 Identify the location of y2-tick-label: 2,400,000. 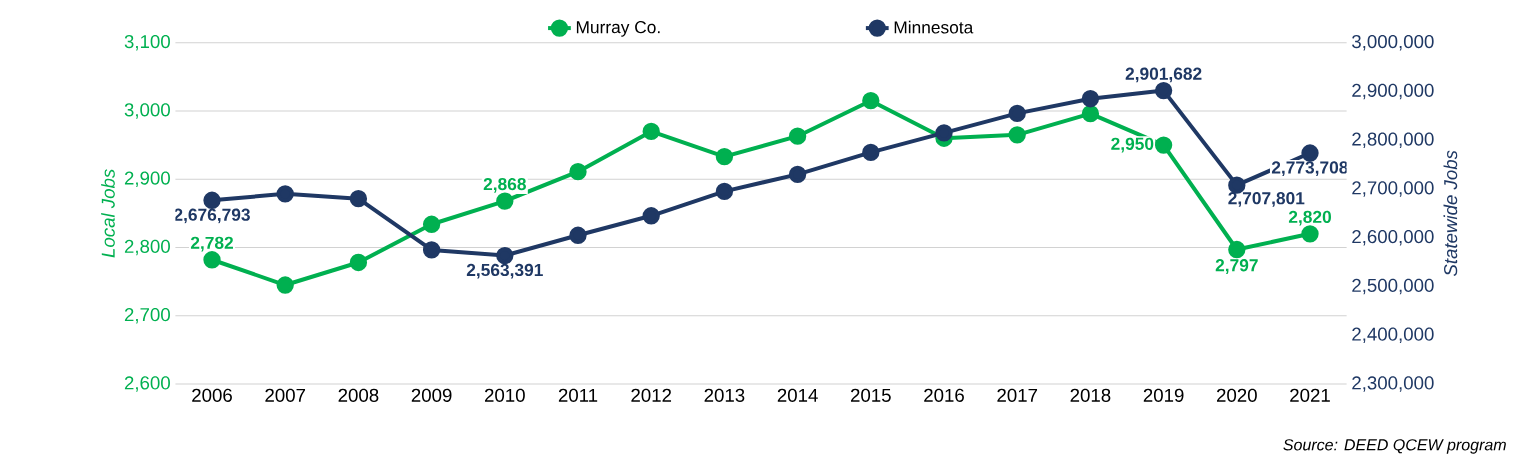
(1393, 335).